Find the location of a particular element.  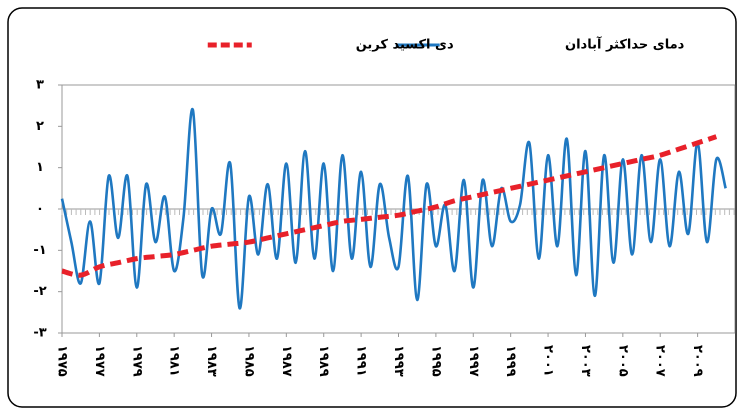

y-tick-label: ۱ is located at coordinates (40, 167).